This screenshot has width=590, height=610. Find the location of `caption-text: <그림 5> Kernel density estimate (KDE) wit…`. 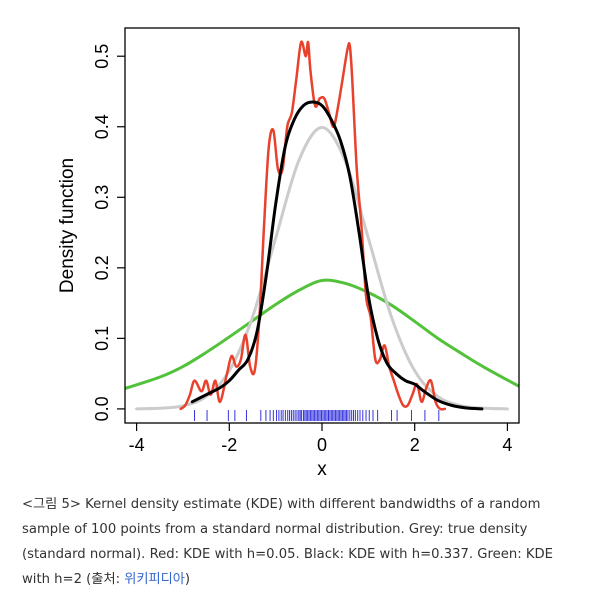

caption-text: <그림 5> Kernel density estimate (KDE) wit… is located at coordinates (287, 542).